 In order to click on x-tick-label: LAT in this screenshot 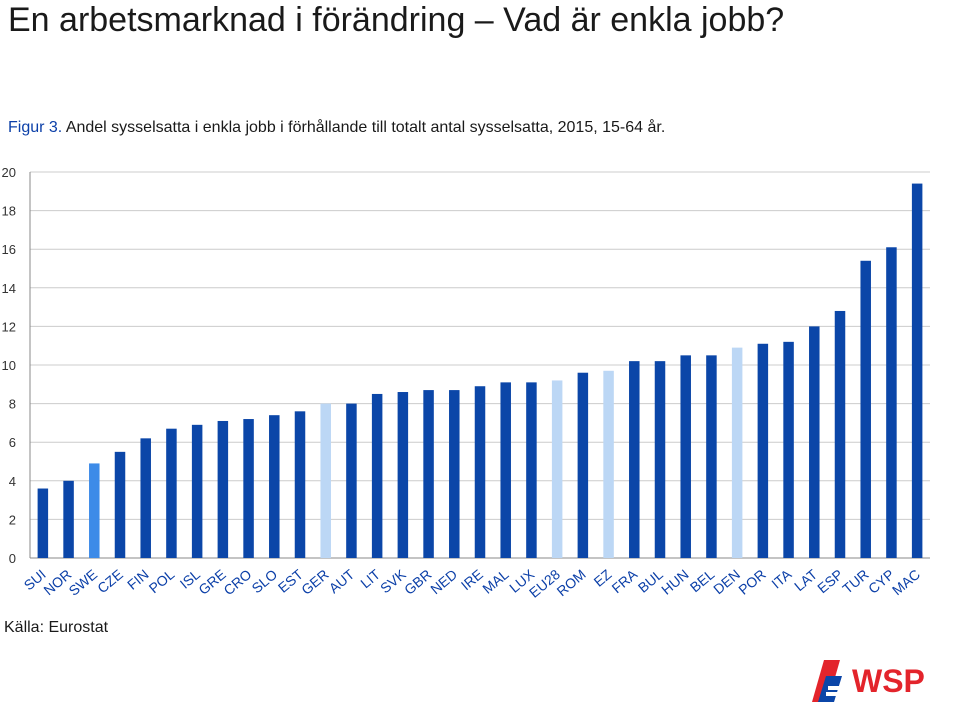, I will do `click(806, 580)`.